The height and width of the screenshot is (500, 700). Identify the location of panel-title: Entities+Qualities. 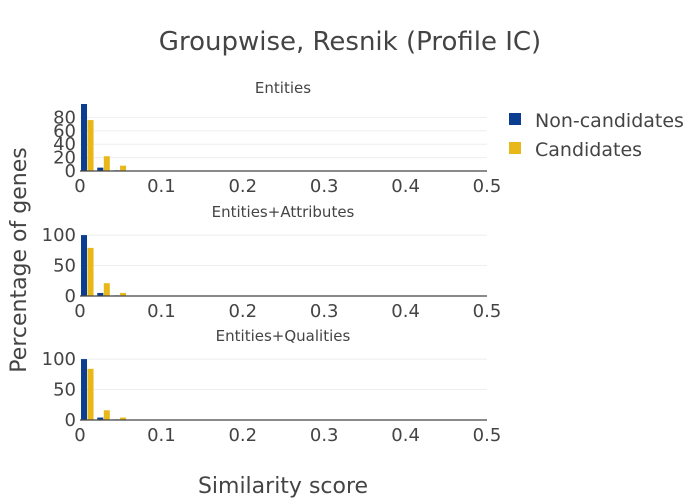
(283, 336).